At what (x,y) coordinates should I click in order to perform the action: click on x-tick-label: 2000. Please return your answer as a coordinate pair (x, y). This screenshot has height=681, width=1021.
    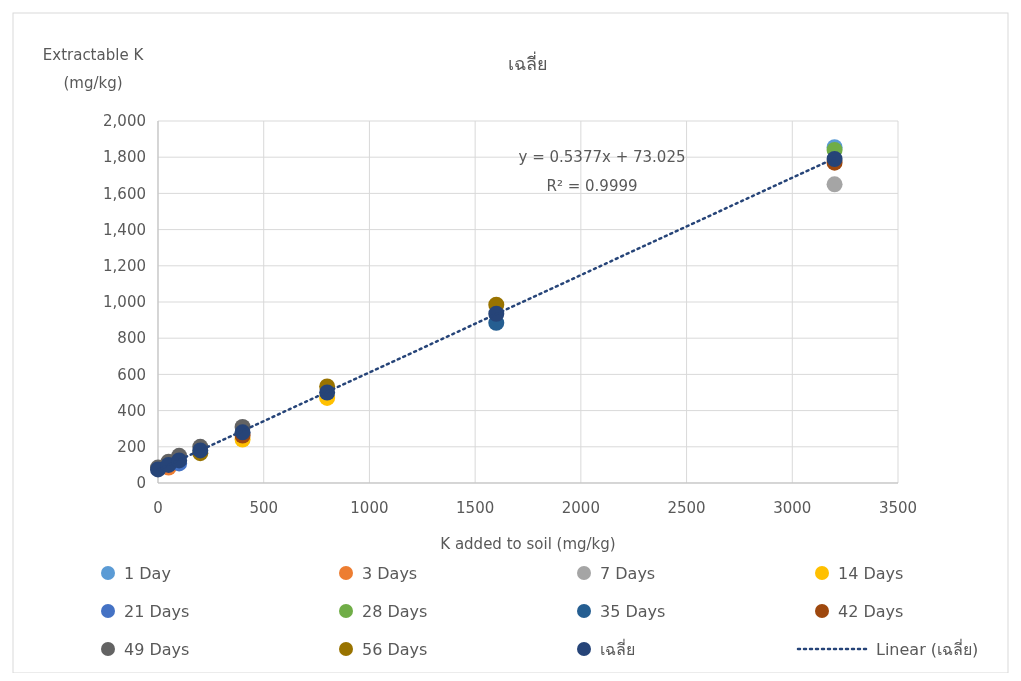
    Looking at the image, I should click on (580, 508).